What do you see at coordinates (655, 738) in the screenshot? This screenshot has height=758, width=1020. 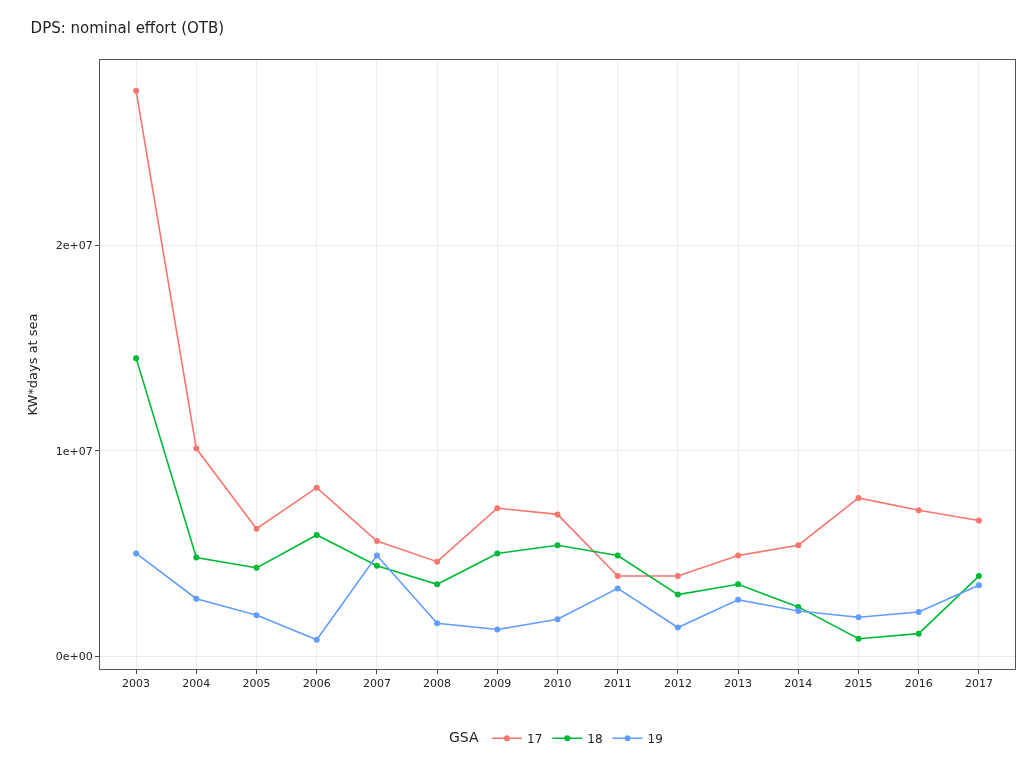 I see `legend-label: 19` at bounding box center [655, 738].